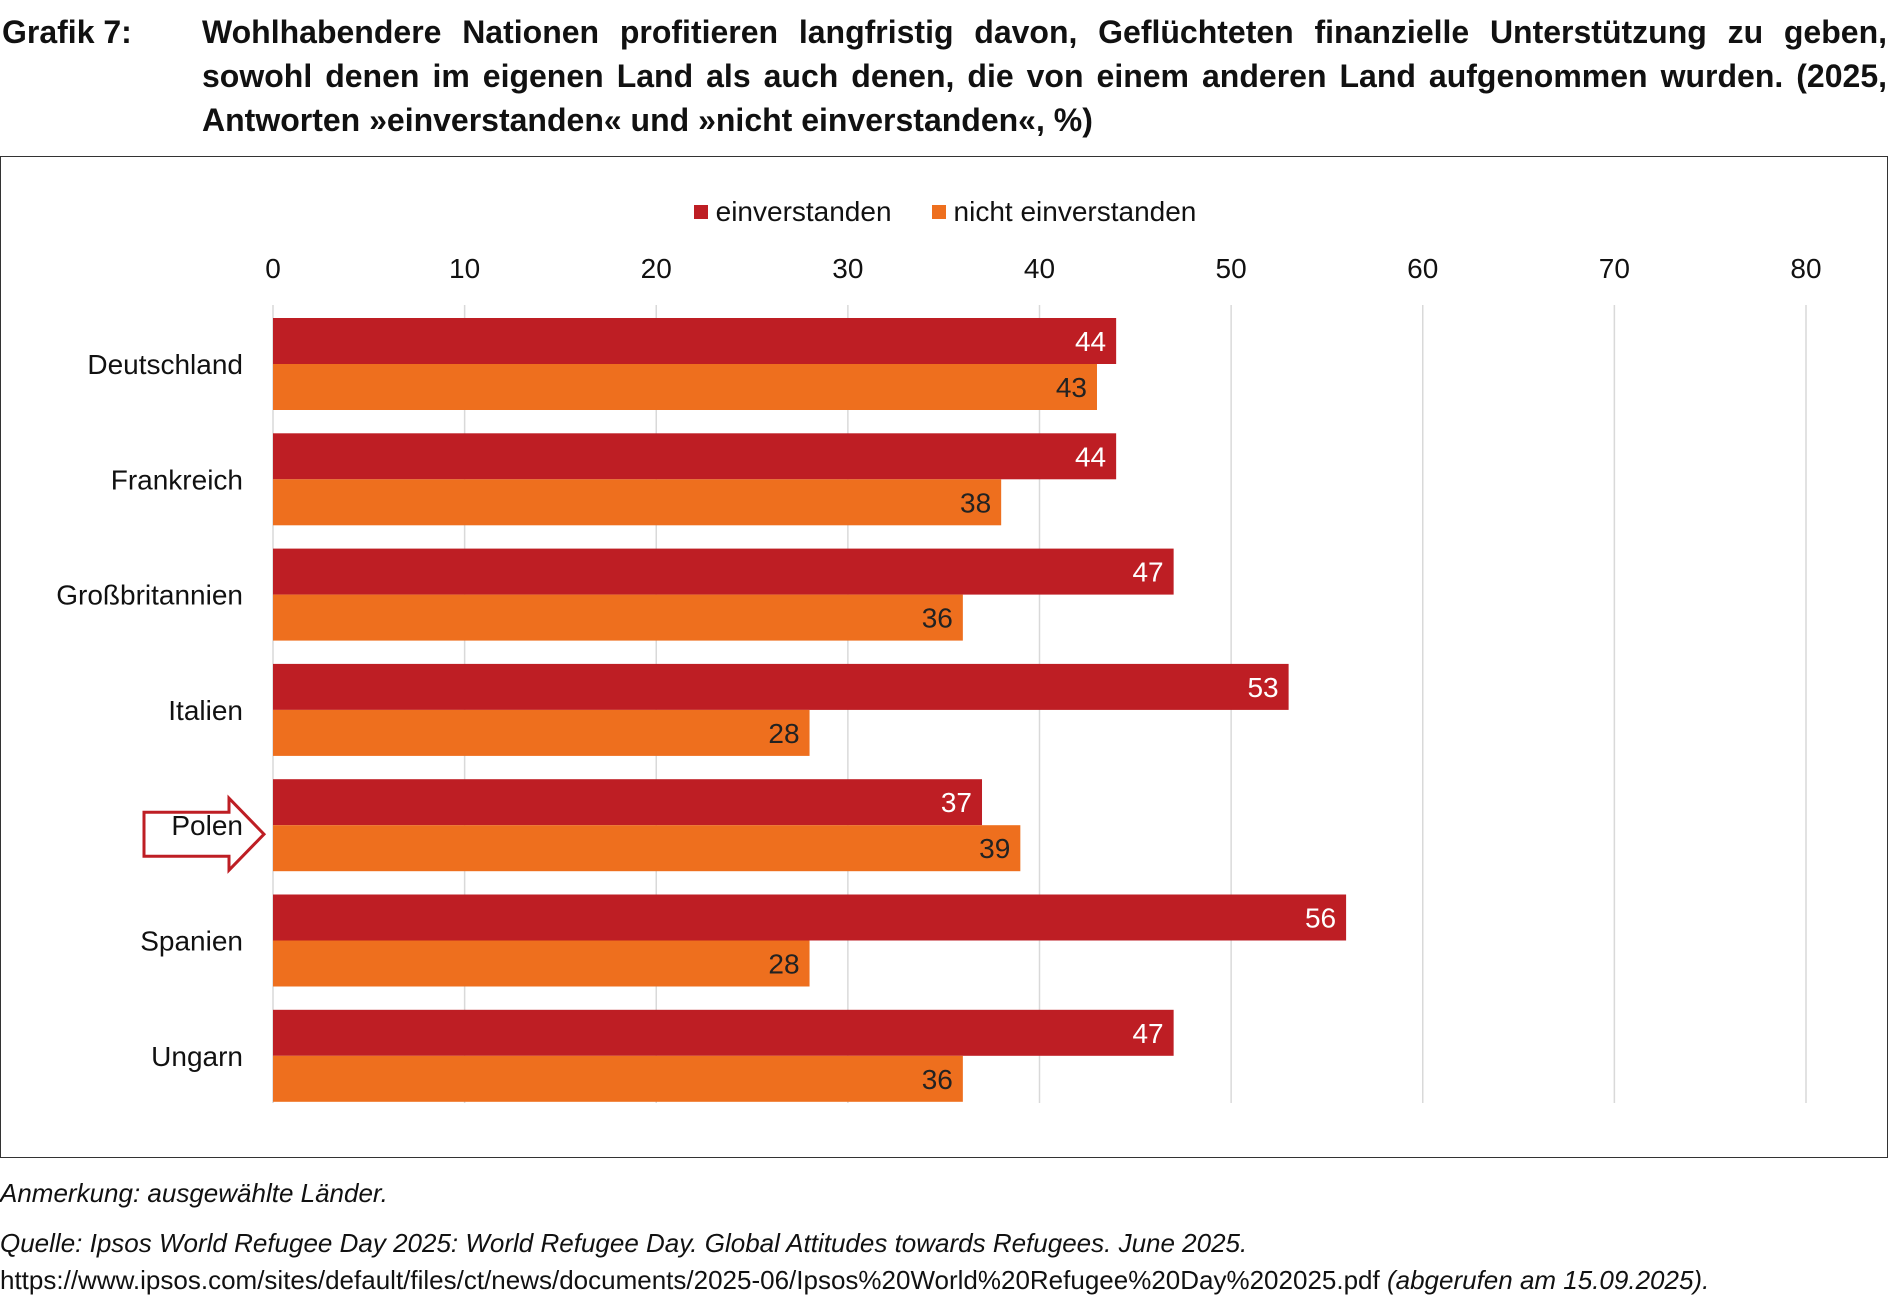  I want to click on category-label: Spanien, so click(191, 941).